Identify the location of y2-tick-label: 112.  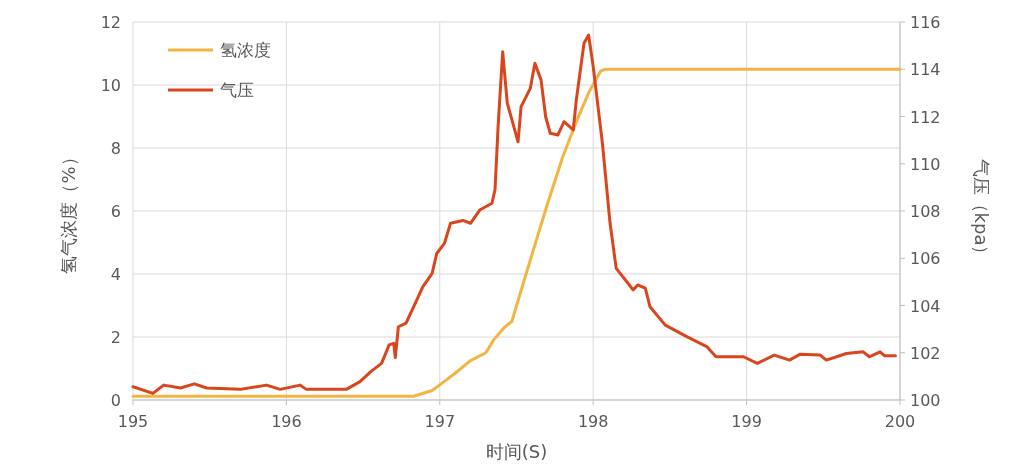
(925, 117).